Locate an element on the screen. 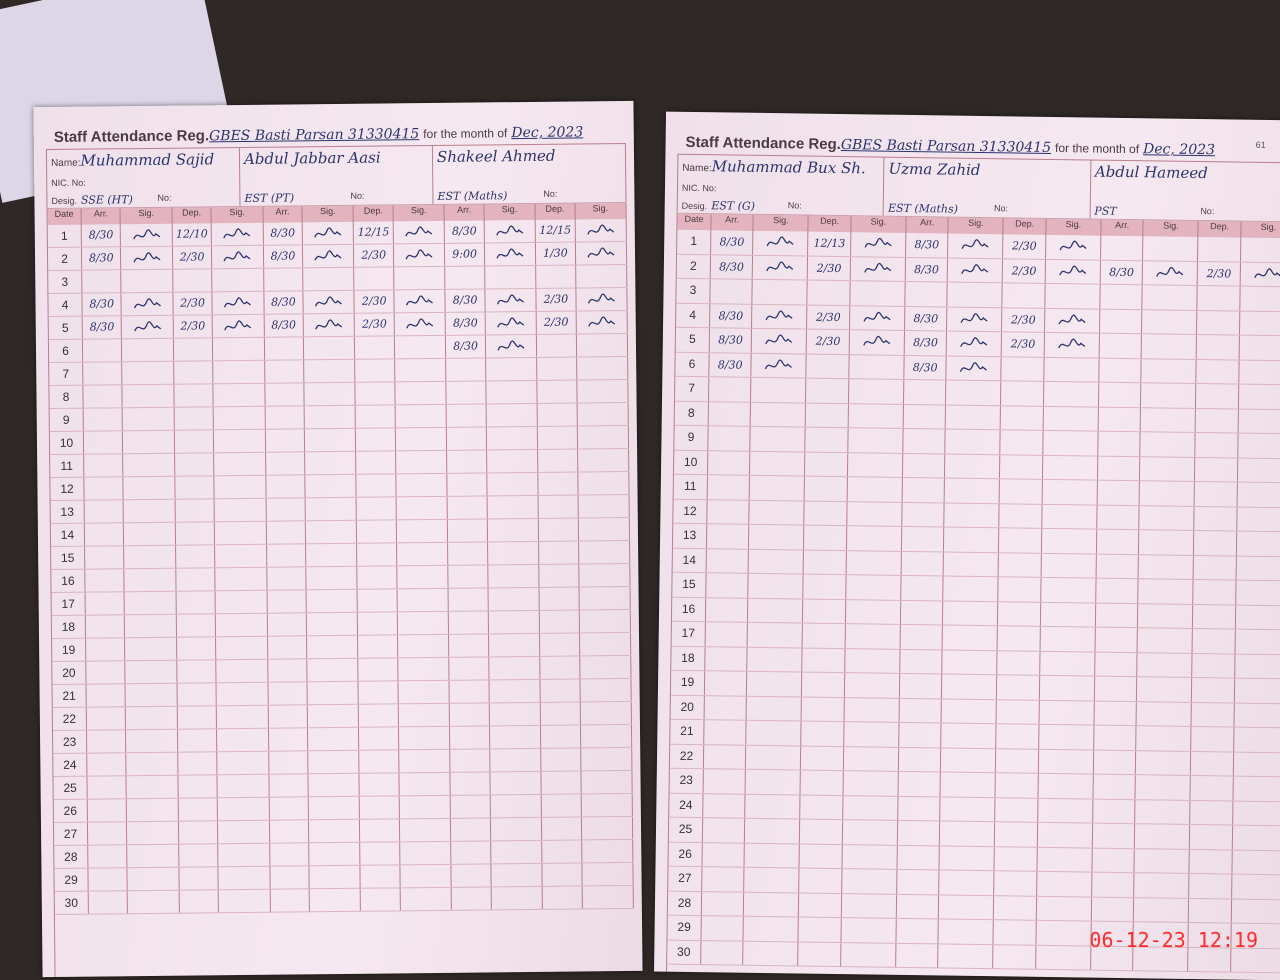 The image size is (1280, 980). teacher-name-value: Uzma Zahid is located at coordinates (934, 169).